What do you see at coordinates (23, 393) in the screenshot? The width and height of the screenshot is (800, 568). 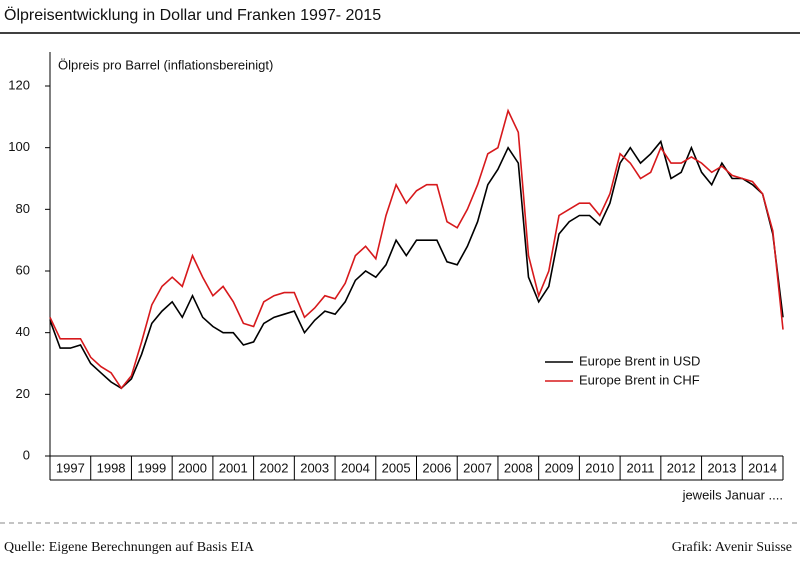 I see `y-tick-label: 20` at bounding box center [23, 393].